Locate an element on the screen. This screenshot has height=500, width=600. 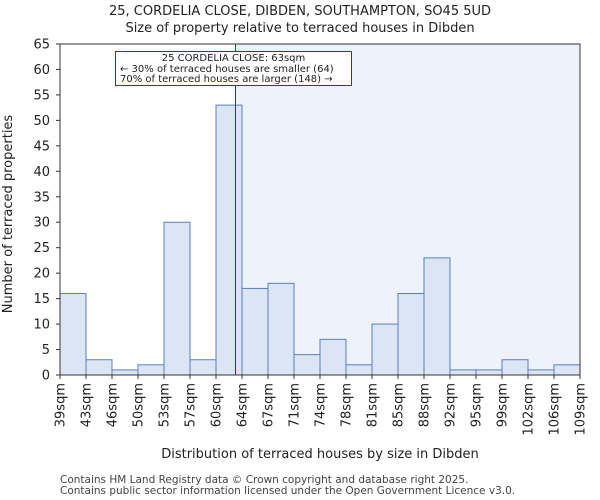
x-tick-label: 46sqm is located at coordinates (113, 405).